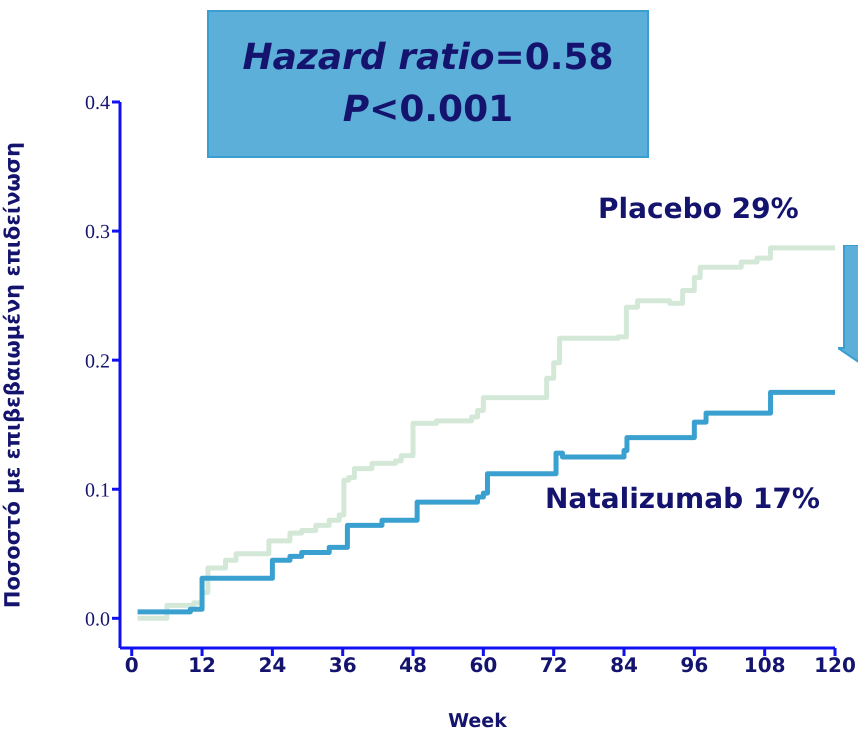  Describe the element at coordinates (272, 665) in the screenshot. I see `x-tick-label: 24` at that location.